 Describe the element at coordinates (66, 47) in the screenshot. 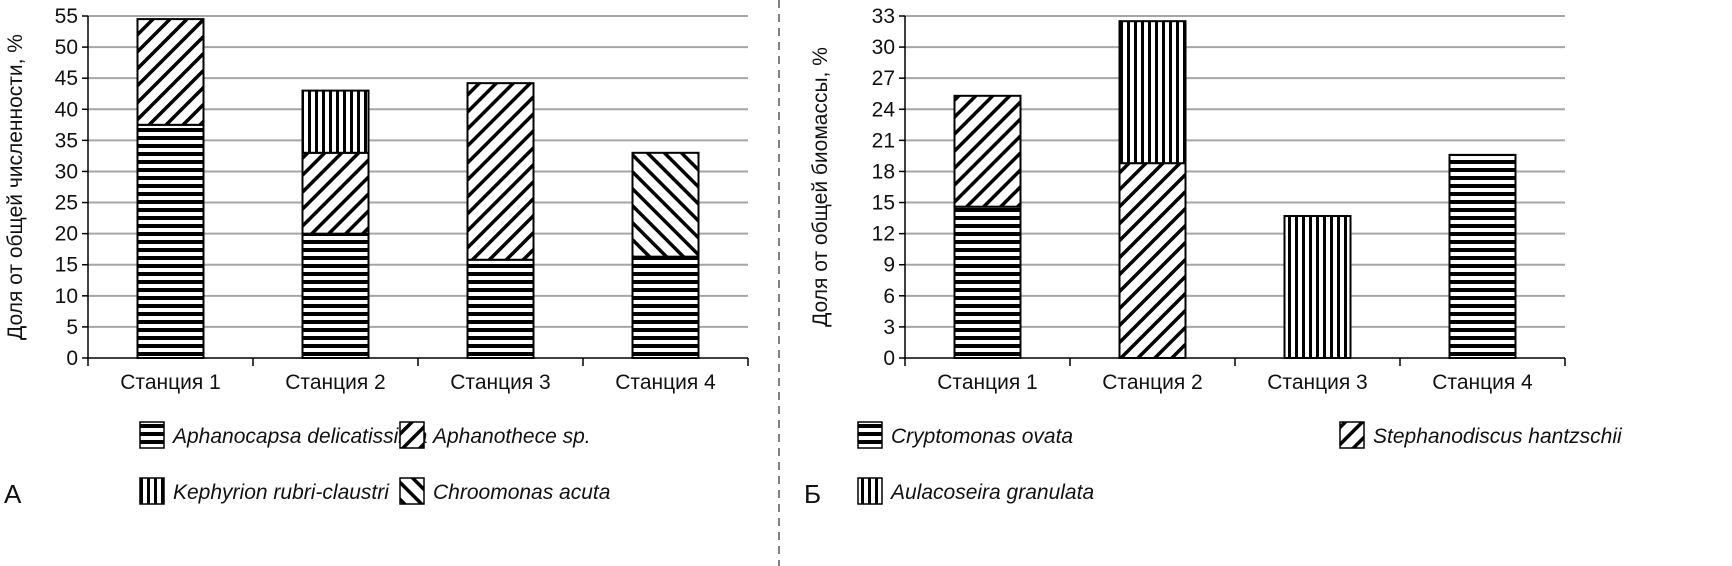

I see `y-tick-label: 50` at that location.